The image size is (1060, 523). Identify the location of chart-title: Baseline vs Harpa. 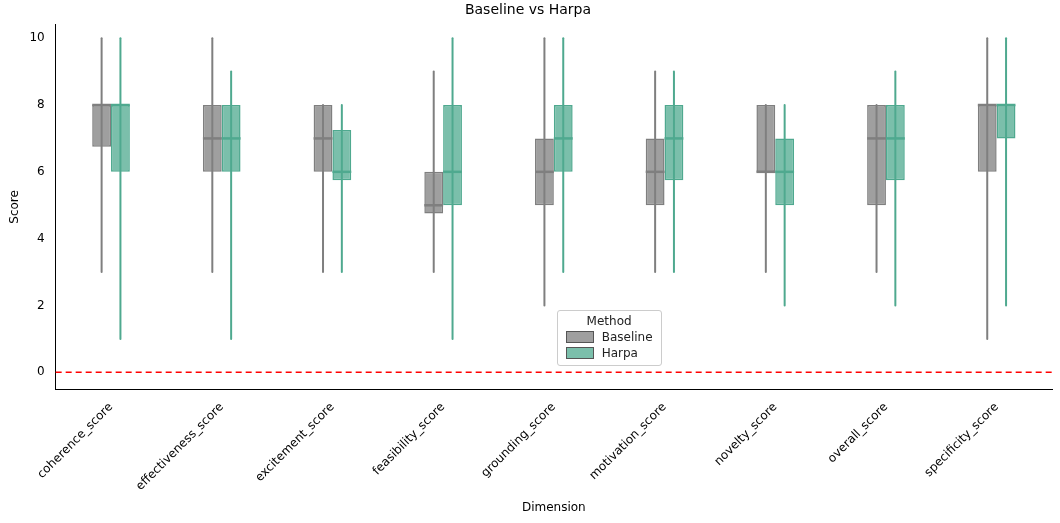
(528, 9).